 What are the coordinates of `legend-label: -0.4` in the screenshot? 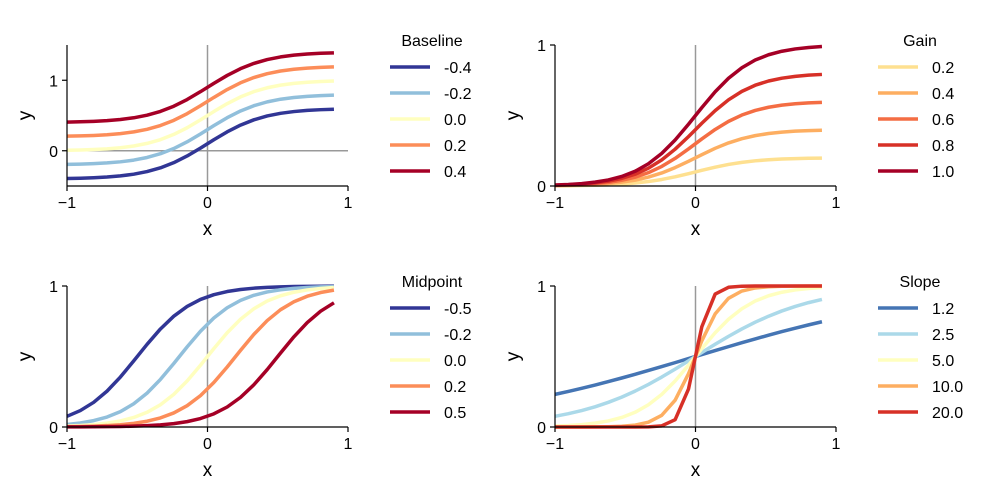 It's located at (458, 68).